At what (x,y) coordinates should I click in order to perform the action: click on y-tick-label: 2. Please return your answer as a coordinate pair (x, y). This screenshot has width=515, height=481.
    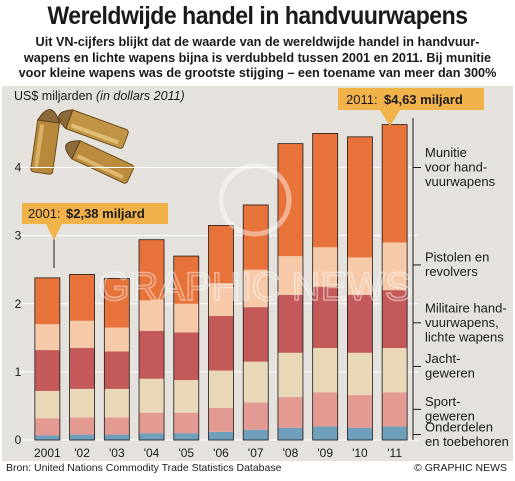
    Looking at the image, I should click on (18, 304).